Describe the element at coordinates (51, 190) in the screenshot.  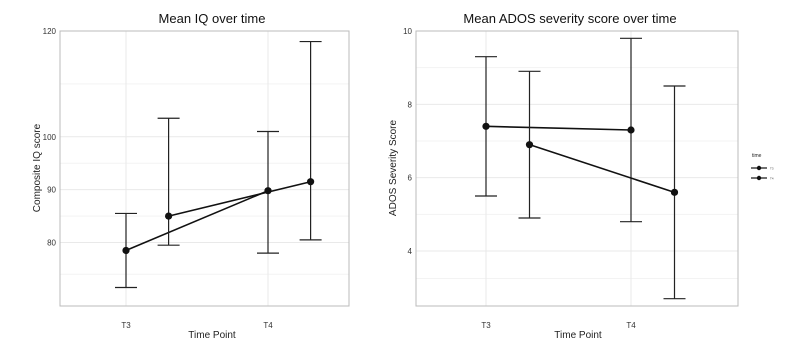
I see `y-tick-label: 90` at that location.